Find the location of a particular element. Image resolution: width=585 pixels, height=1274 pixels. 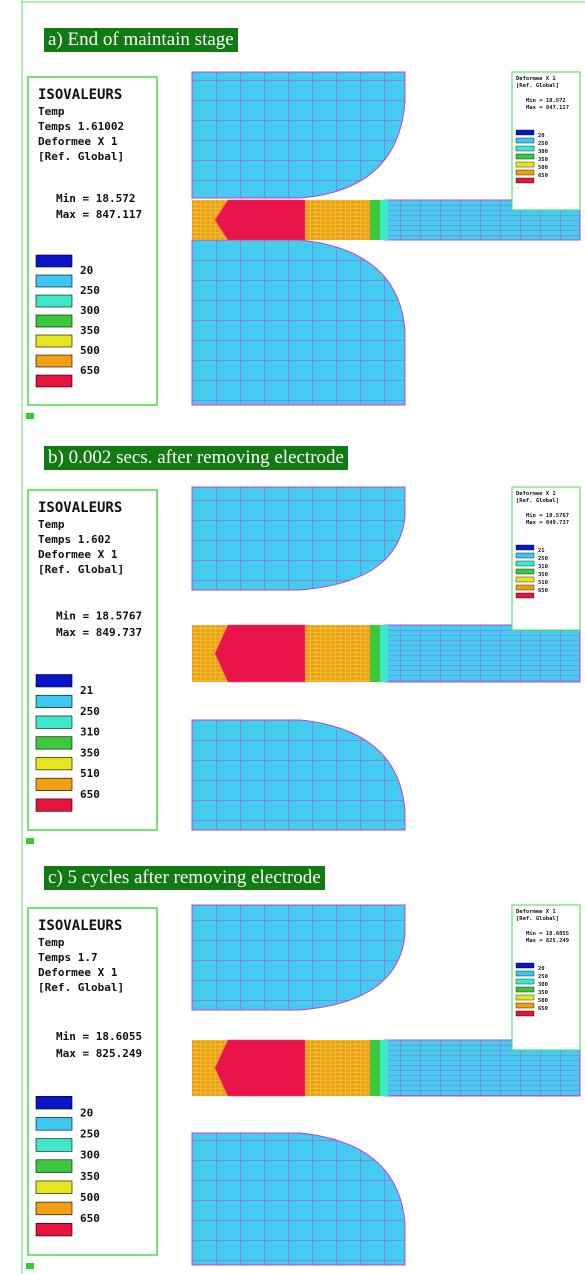

legend-line: Temps 1.61002 is located at coordinates (81, 126).